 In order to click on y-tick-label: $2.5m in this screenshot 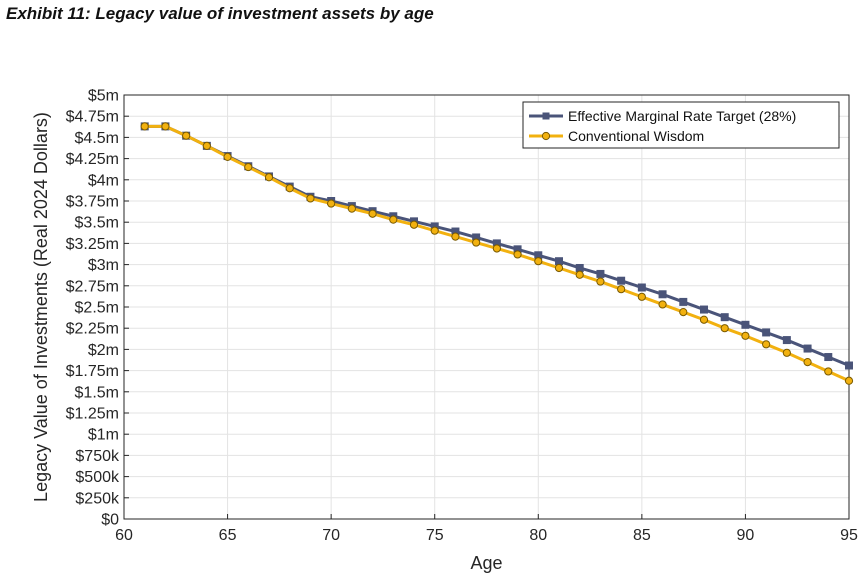, I will do `click(97, 308)`.